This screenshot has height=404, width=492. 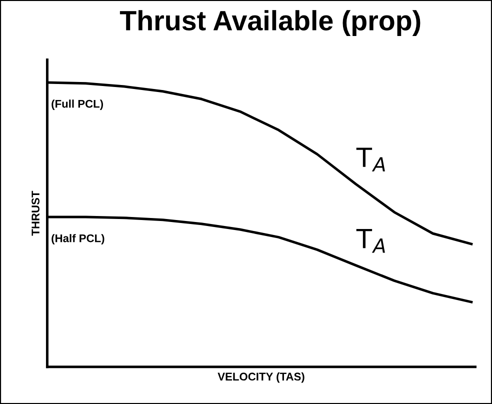 What do you see at coordinates (78, 239) in the screenshot?
I see `annotation: (Half PCL)` at bounding box center [78, 239].